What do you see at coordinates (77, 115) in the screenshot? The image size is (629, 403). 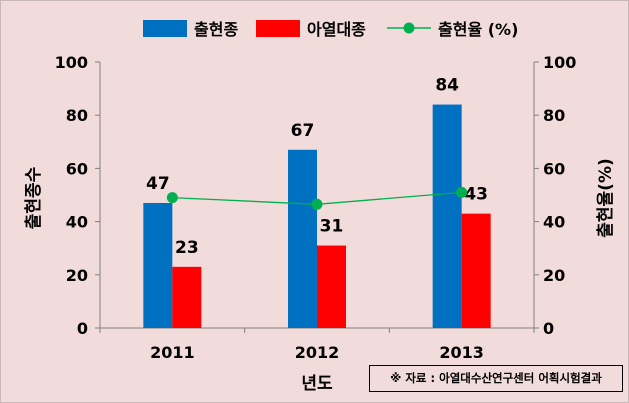 I see `y-tick-label: 80` at bounding box center [77, 115].